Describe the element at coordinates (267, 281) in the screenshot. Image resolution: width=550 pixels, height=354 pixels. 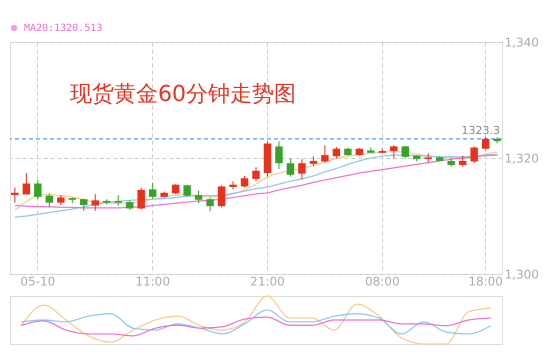
I see `x-tick-label: 21:00` at that location.